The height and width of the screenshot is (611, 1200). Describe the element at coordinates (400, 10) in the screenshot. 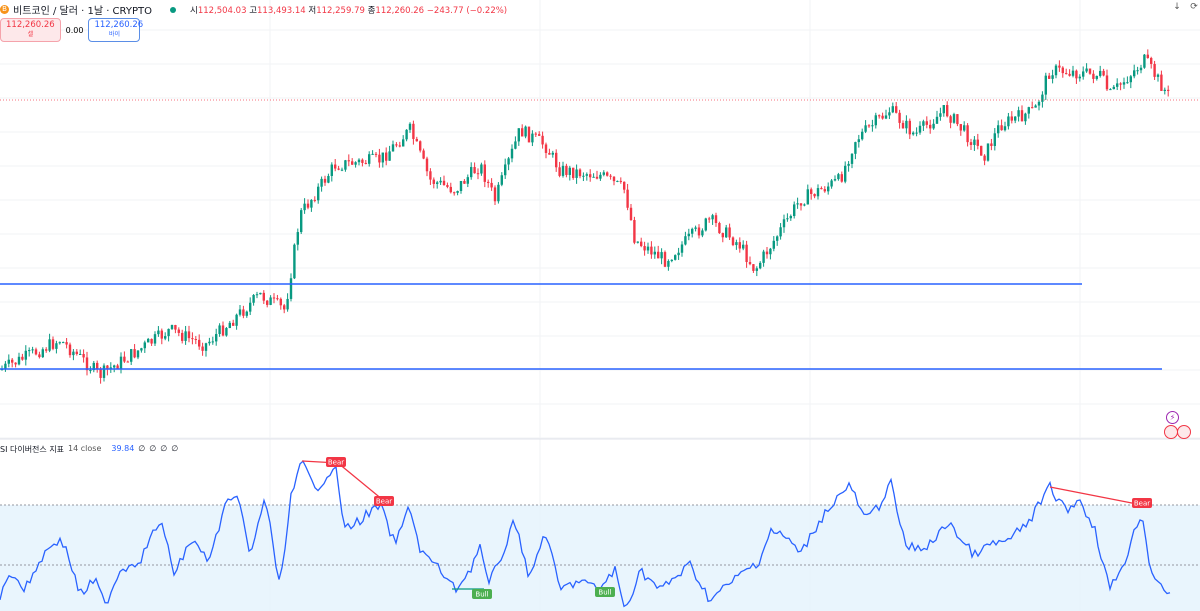

I see `close-value: 112,260.26` at that location.